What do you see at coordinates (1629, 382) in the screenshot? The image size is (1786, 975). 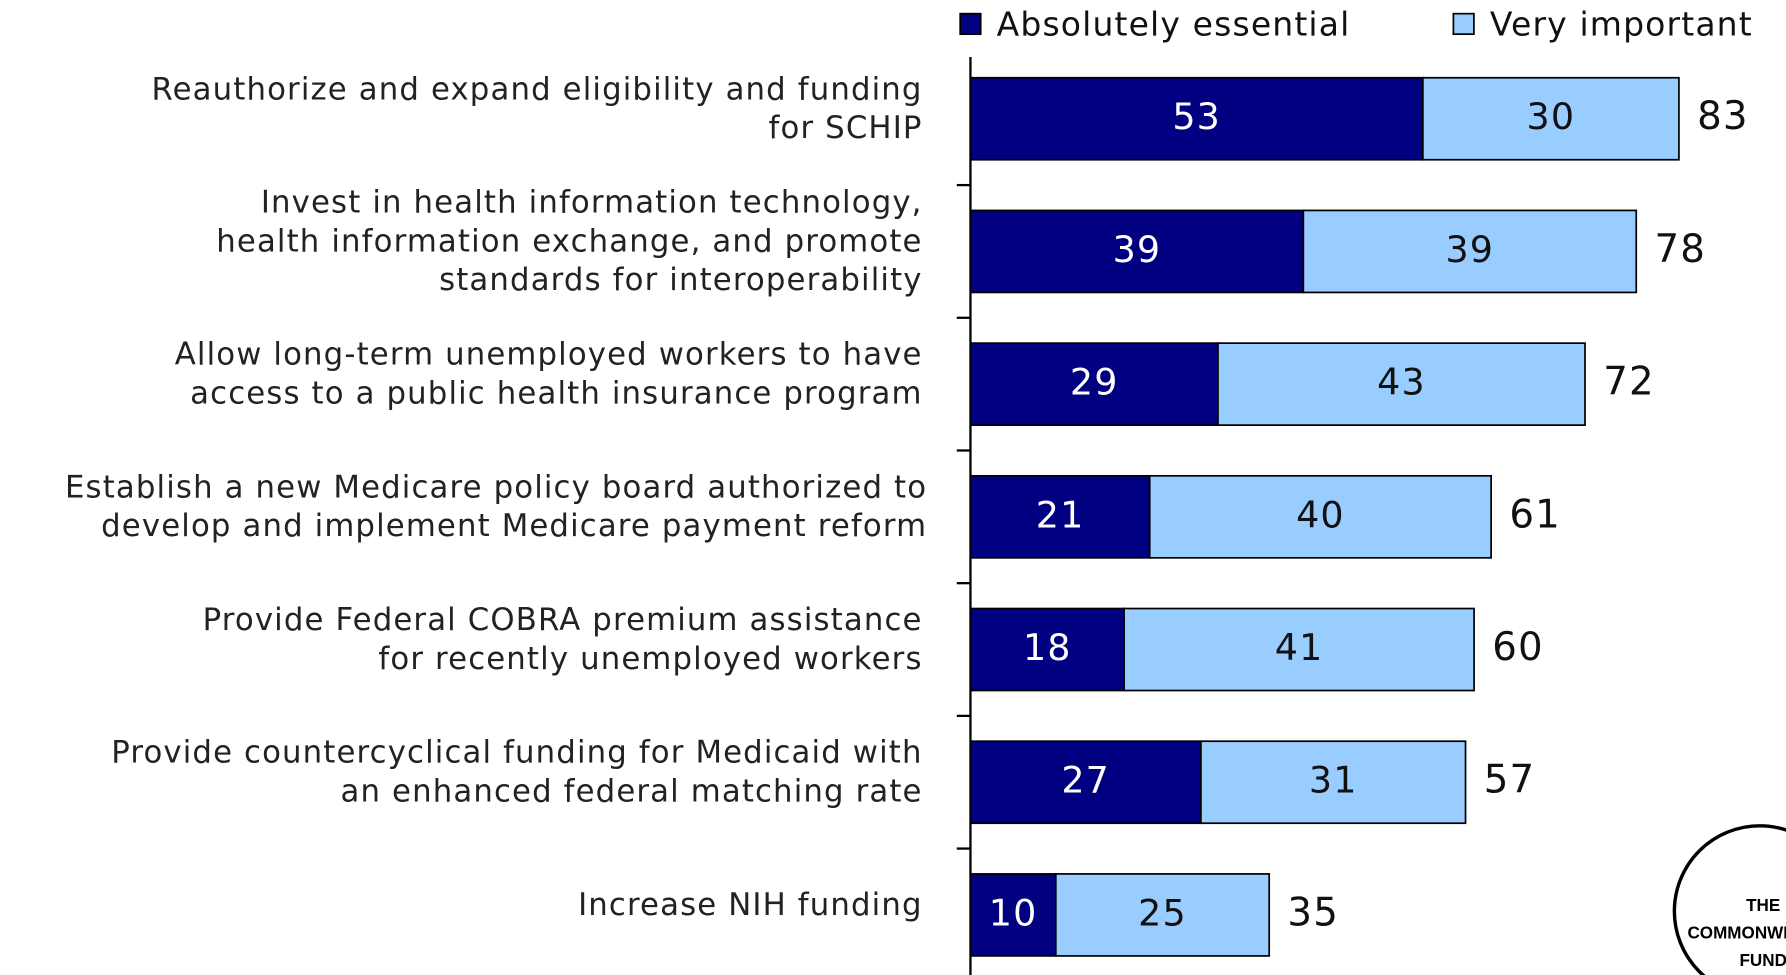 I see `total-label: 72` at bounding box center [1629, 382].